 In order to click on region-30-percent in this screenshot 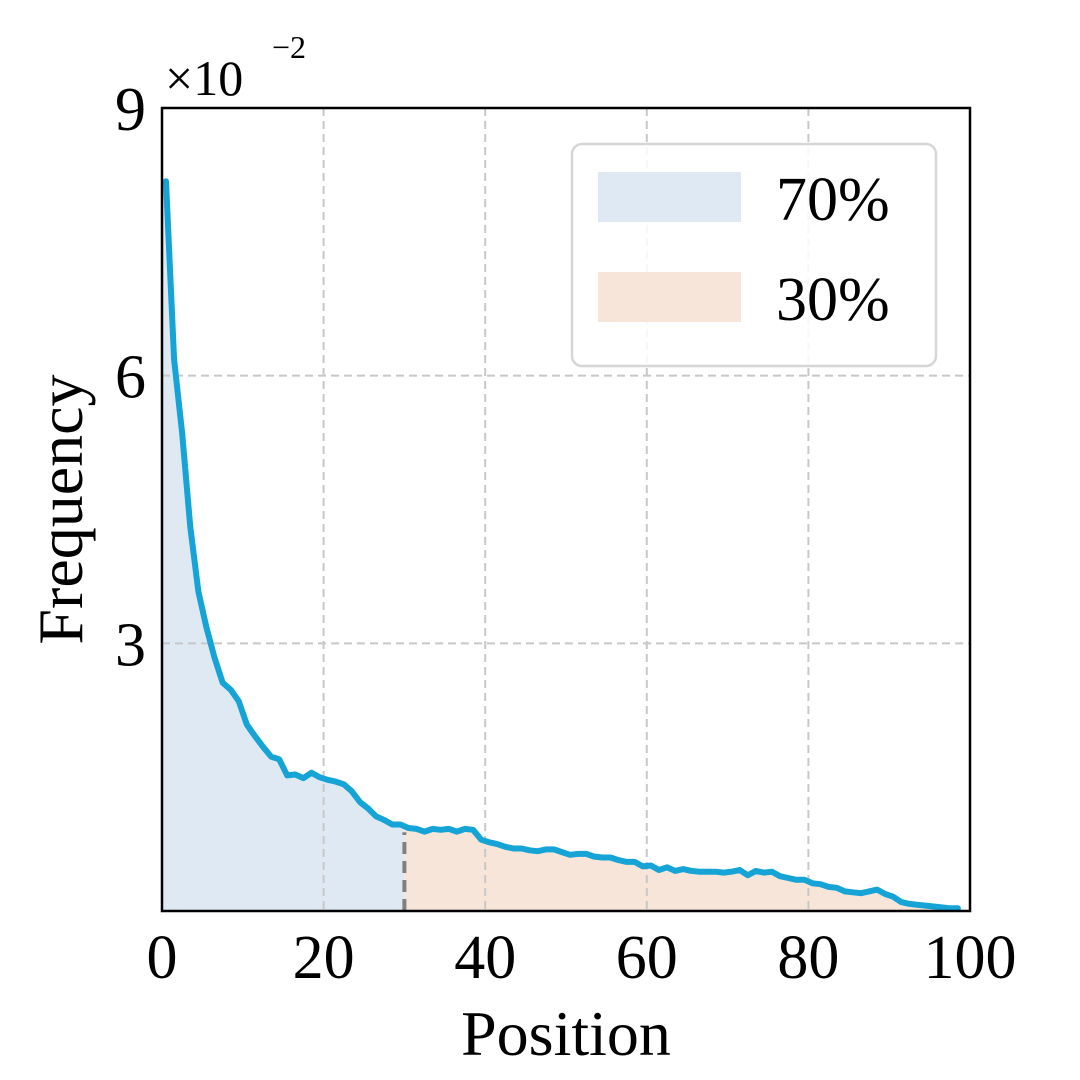, I will do `click(683, 868)`.